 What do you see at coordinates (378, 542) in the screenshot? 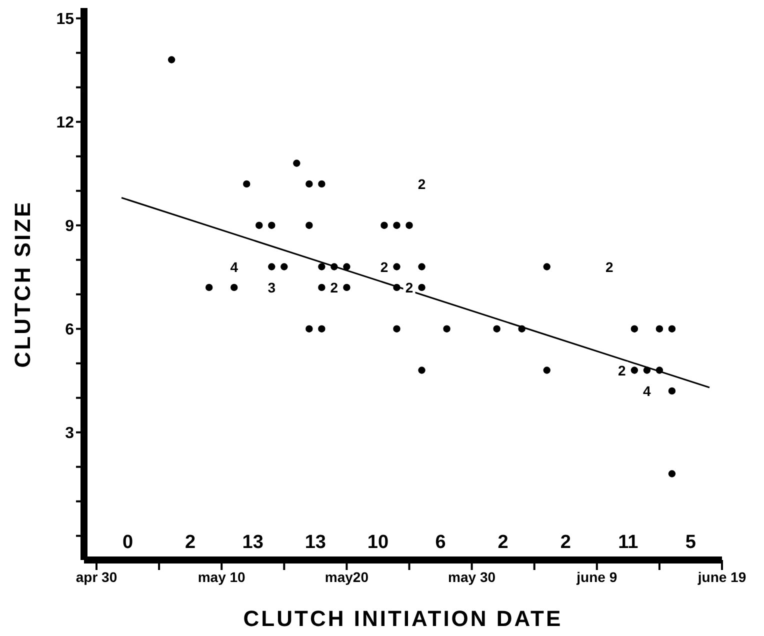
I see `annotation: 10` at bounding box center [378, 542].